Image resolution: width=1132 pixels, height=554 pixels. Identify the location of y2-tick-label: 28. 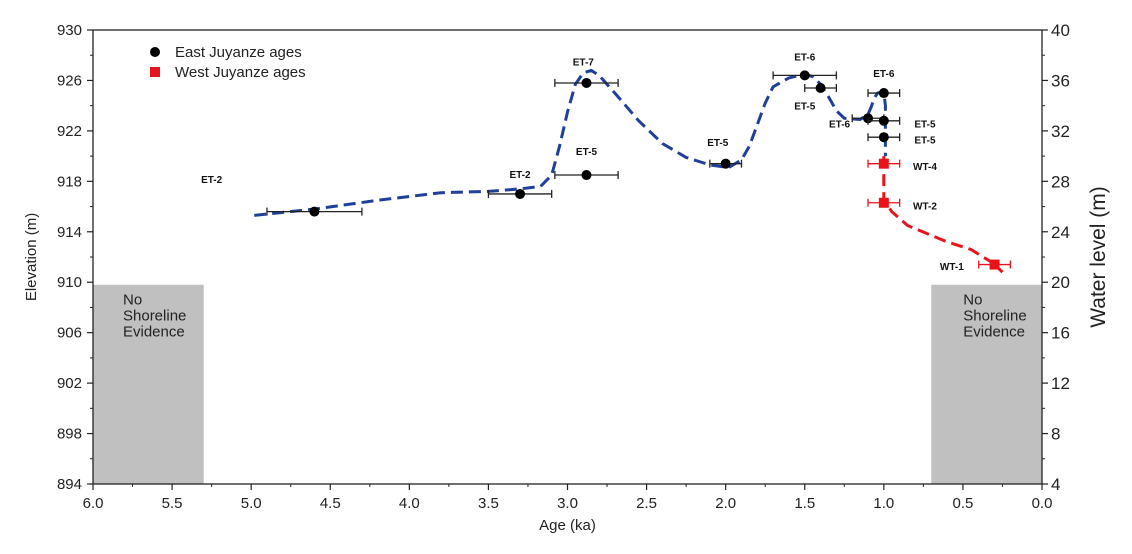
(1060, 181).